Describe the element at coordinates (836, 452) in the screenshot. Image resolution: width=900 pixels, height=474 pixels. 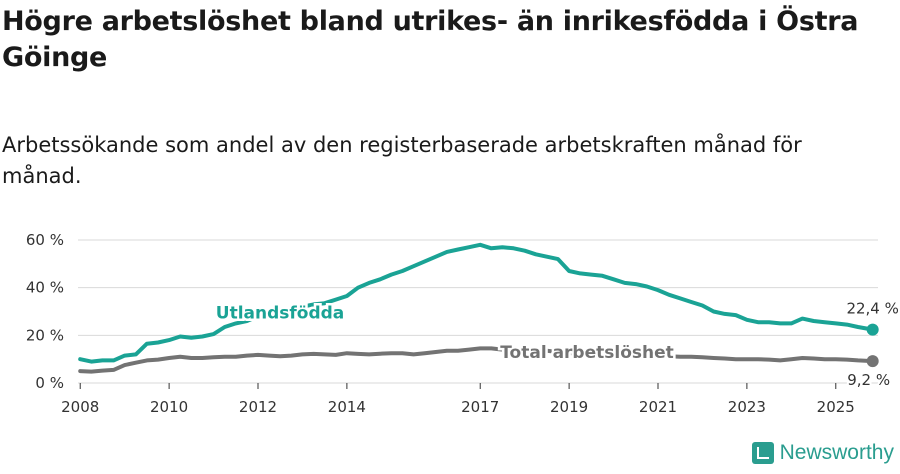
I see `brand-name: Newsworthy` at that location.